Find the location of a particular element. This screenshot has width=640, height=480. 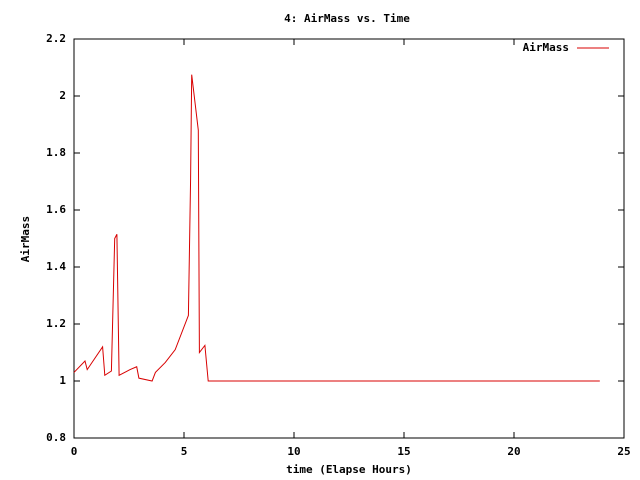

x-tick-label: 5 is located at coordinates (184, 451).